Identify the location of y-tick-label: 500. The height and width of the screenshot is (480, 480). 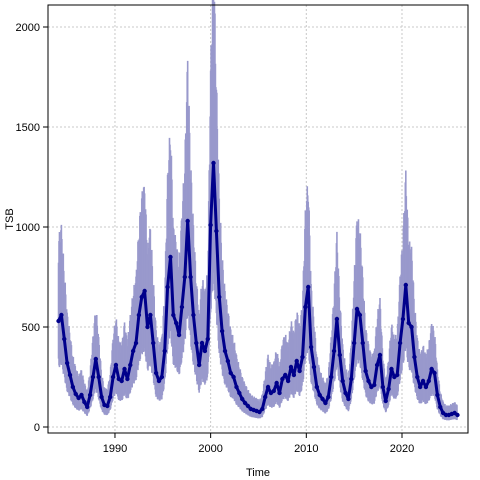
(31, 328).